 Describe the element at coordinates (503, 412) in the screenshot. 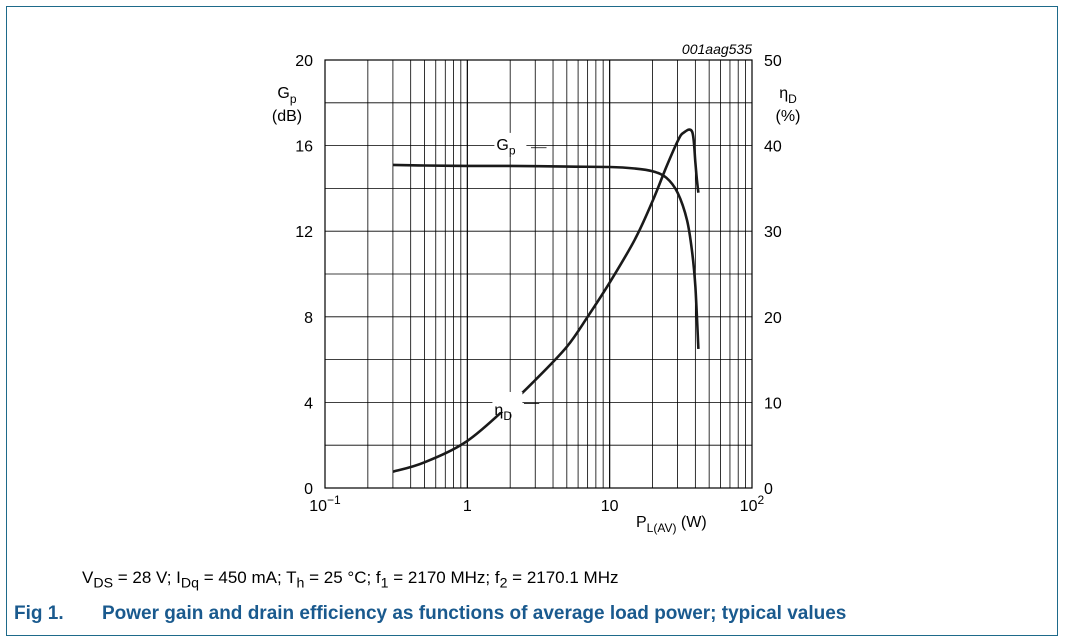

I see `eta-curve-label: ηD` at that location.